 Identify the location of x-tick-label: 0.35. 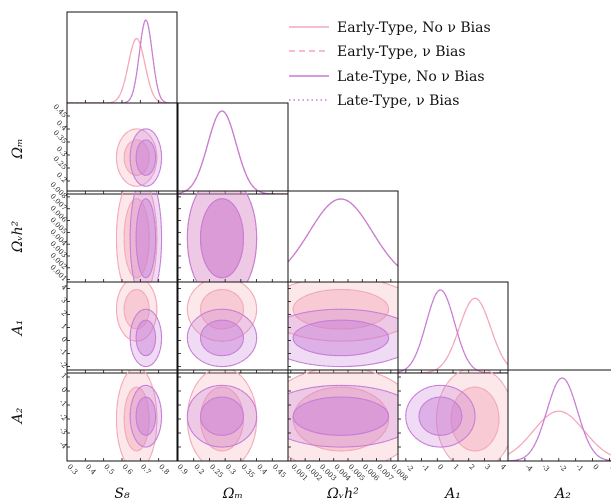
(247, 471).